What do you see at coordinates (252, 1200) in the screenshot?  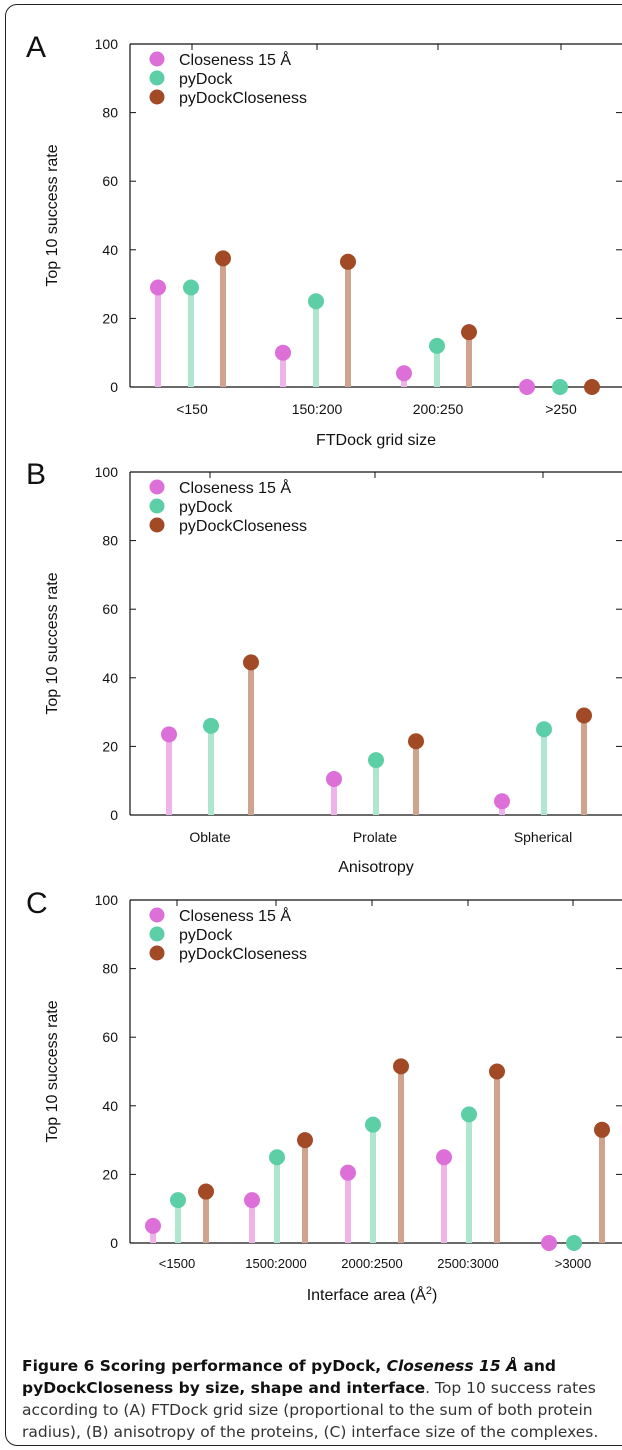 I see `point-closeness-15-1500-2000` at bounding box center [252, 1200].